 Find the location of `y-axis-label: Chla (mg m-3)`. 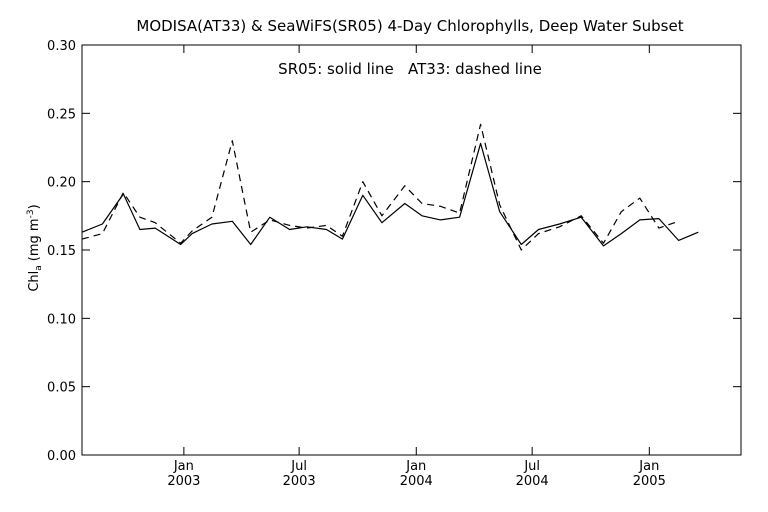

y-axis-label: Chla (mg m-3) is located at coordinates (35, 247).